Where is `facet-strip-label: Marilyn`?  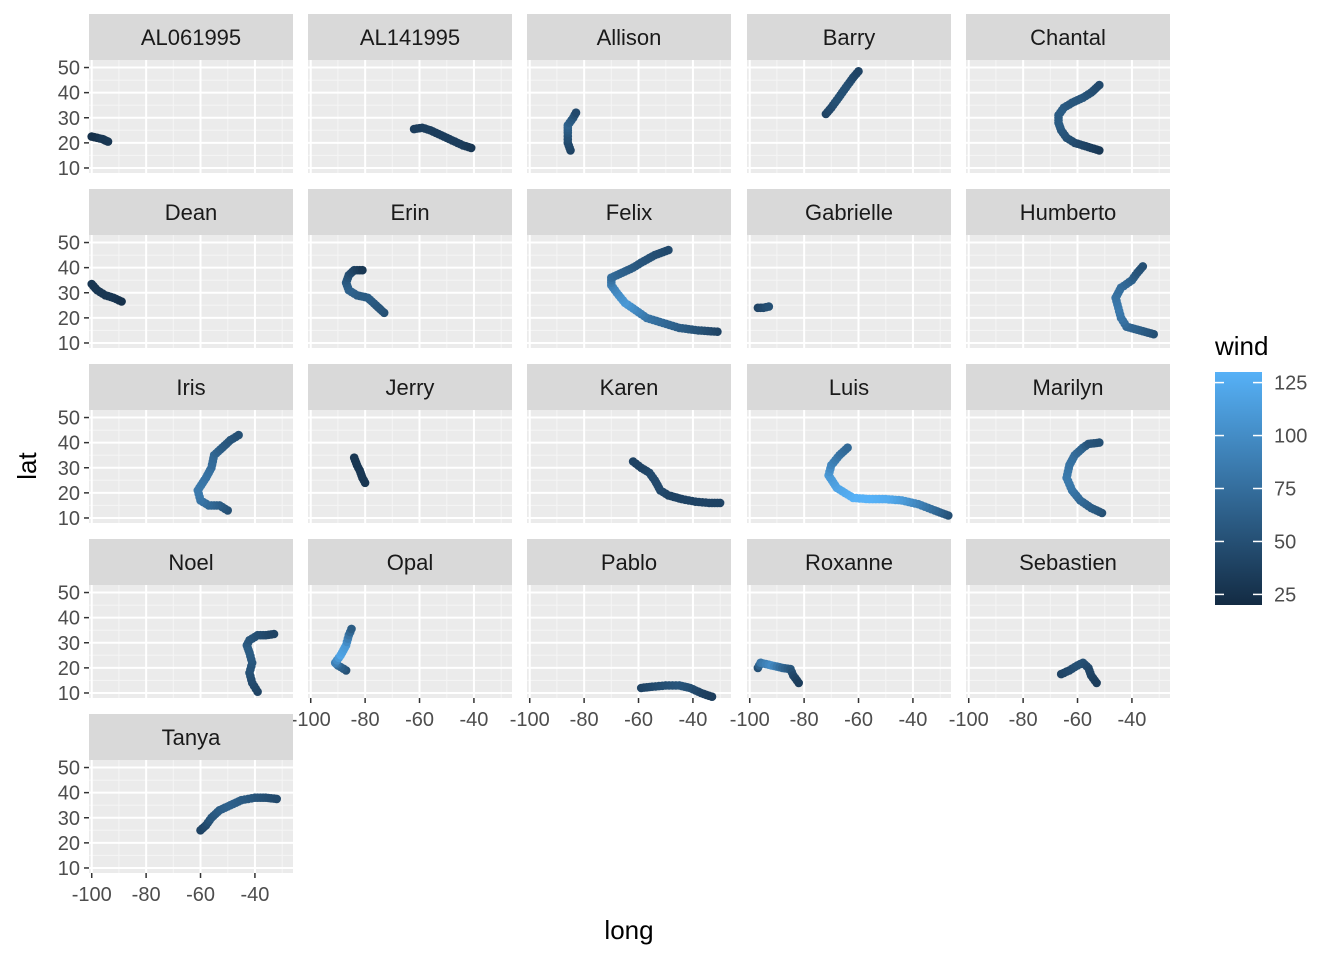
facet-strip-label: Marilyn is located at coordinates (1068, 387).